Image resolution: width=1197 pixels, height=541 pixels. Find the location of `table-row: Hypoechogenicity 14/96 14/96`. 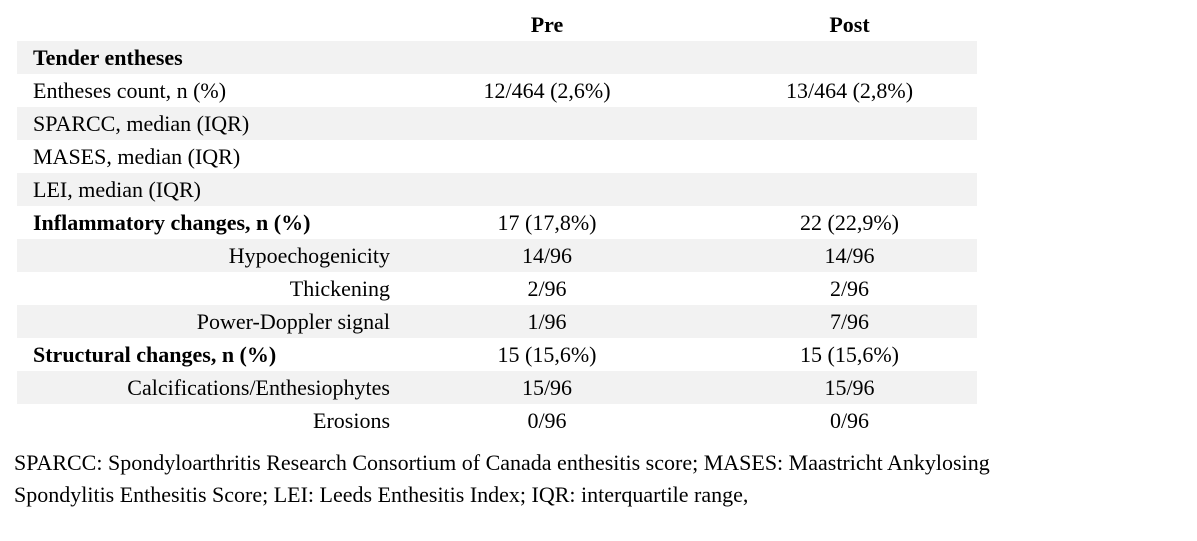

table-row: Hypoechogenicity 14/96 14/96 is located at coordinates (497, 255).